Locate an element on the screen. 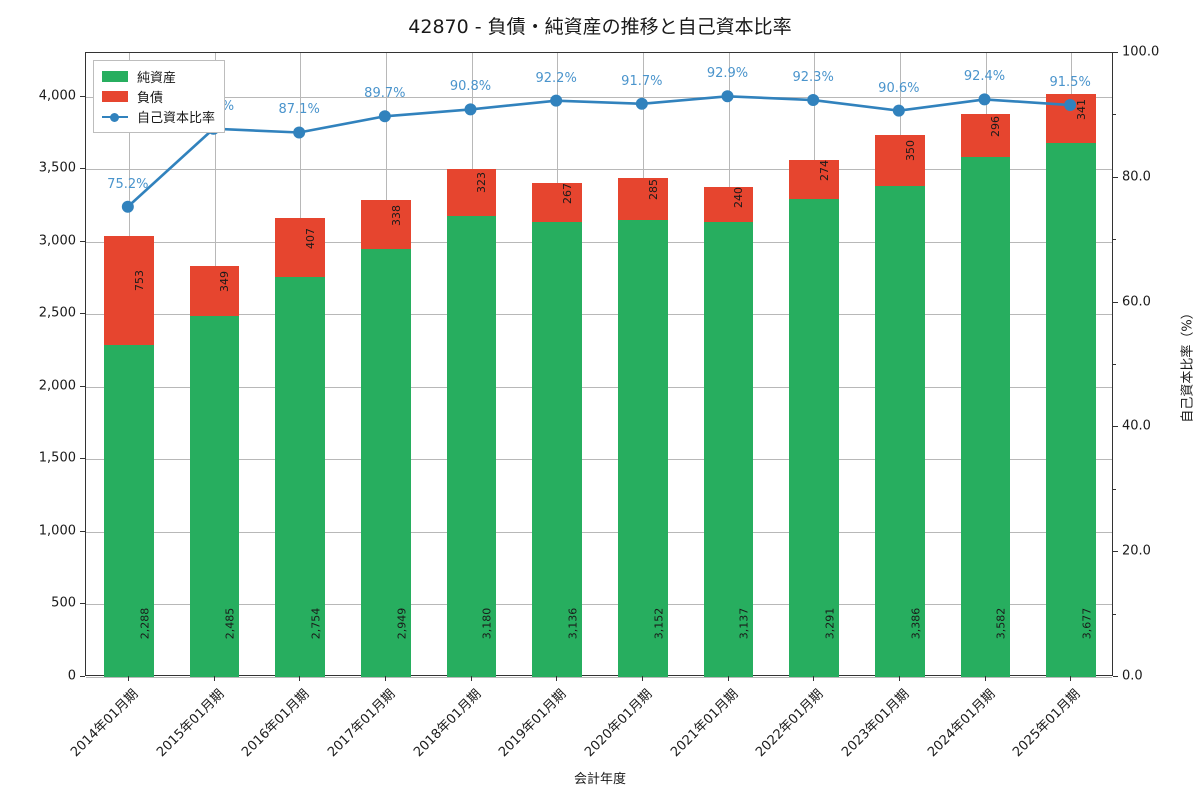 This screenshot has height=800, width=1200. x-axis-label: 会計年度 is located at coordinates (599, 779).